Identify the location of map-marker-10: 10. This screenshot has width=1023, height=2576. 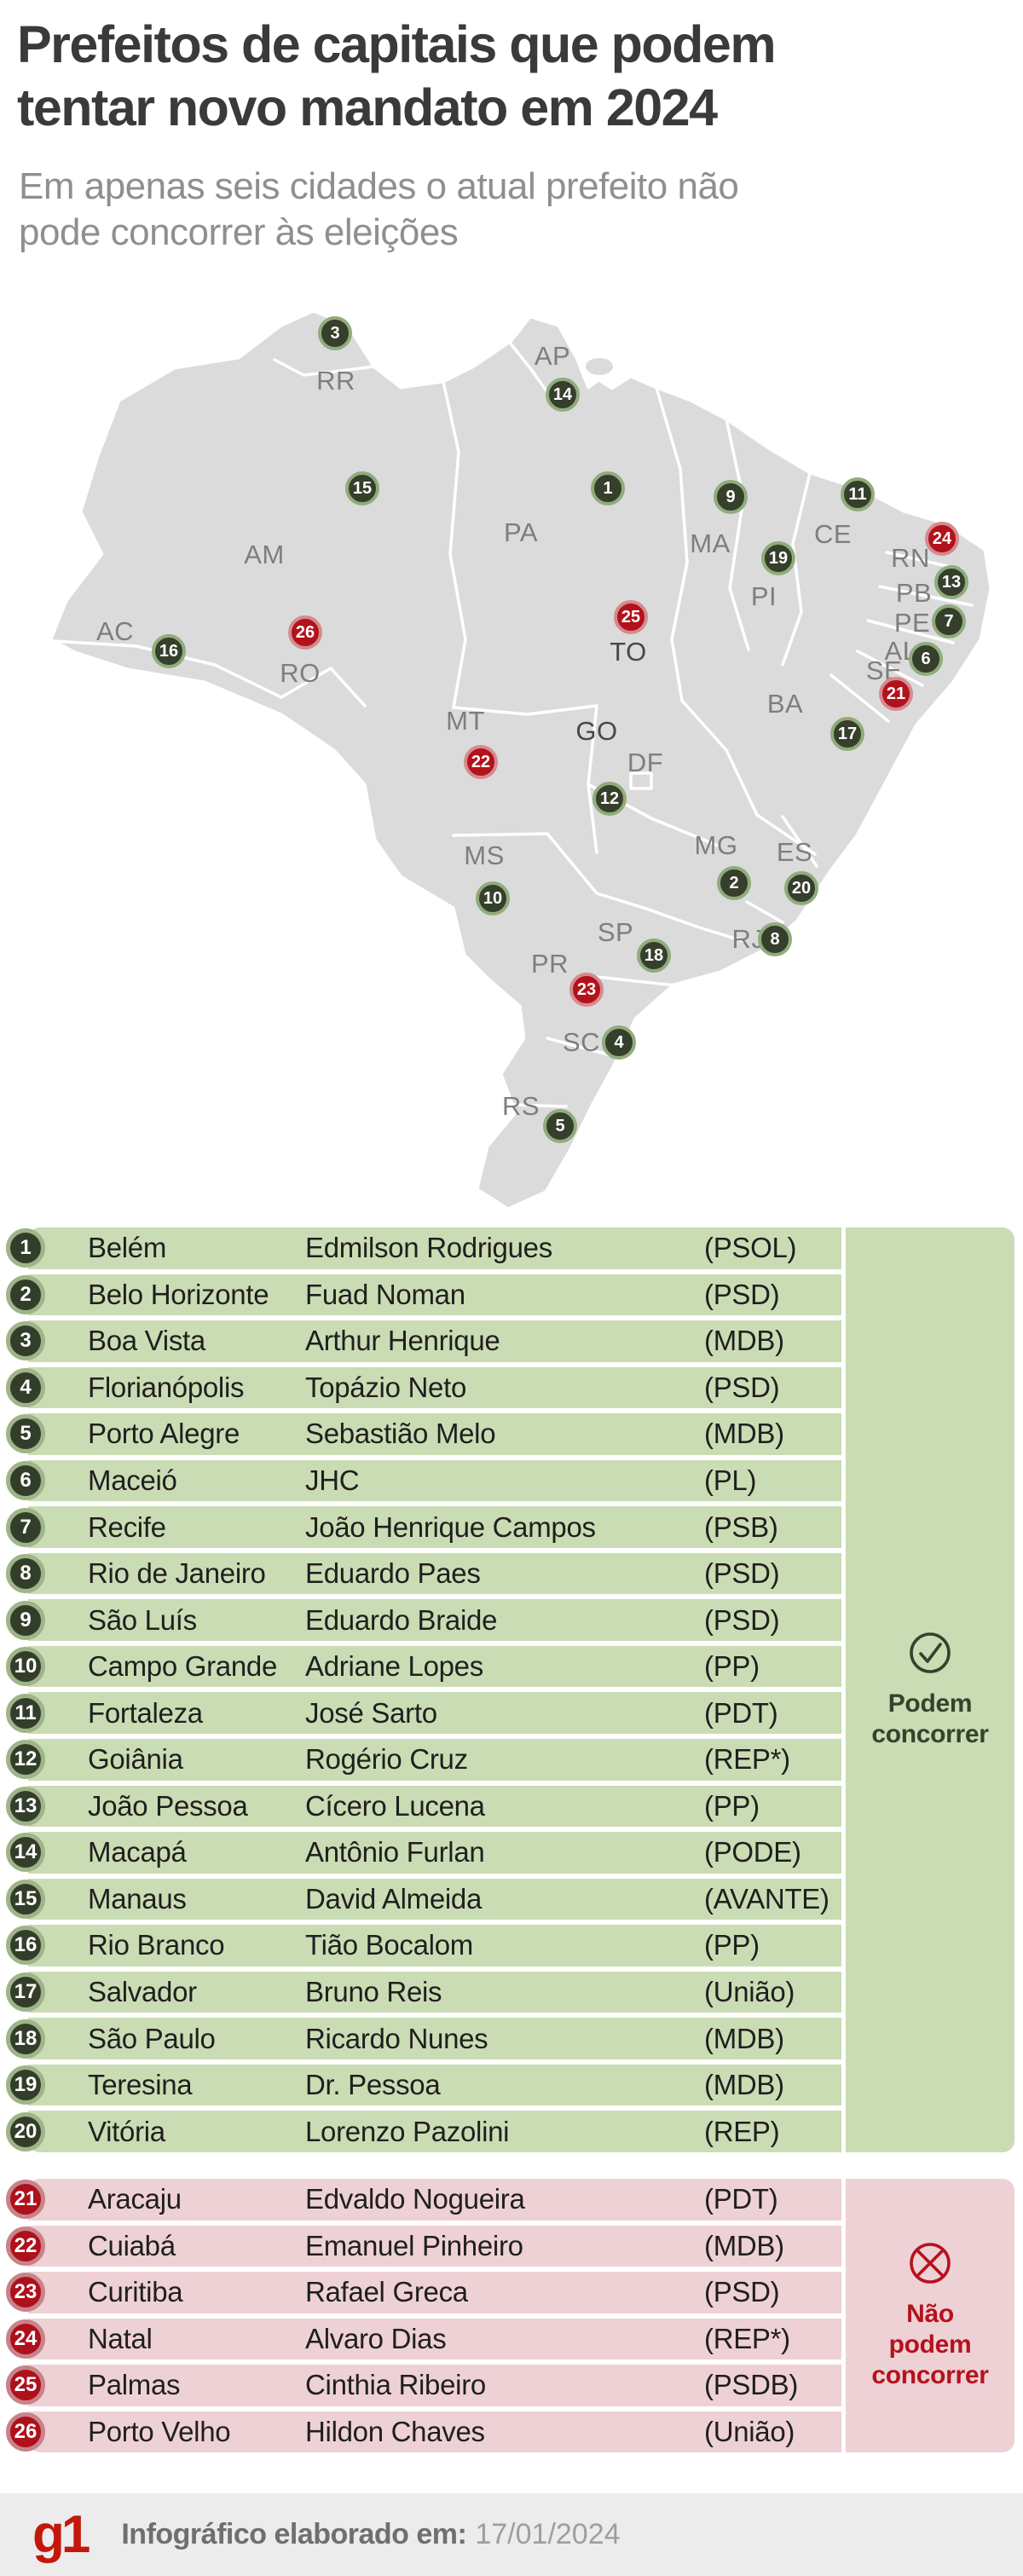
(493, 898).